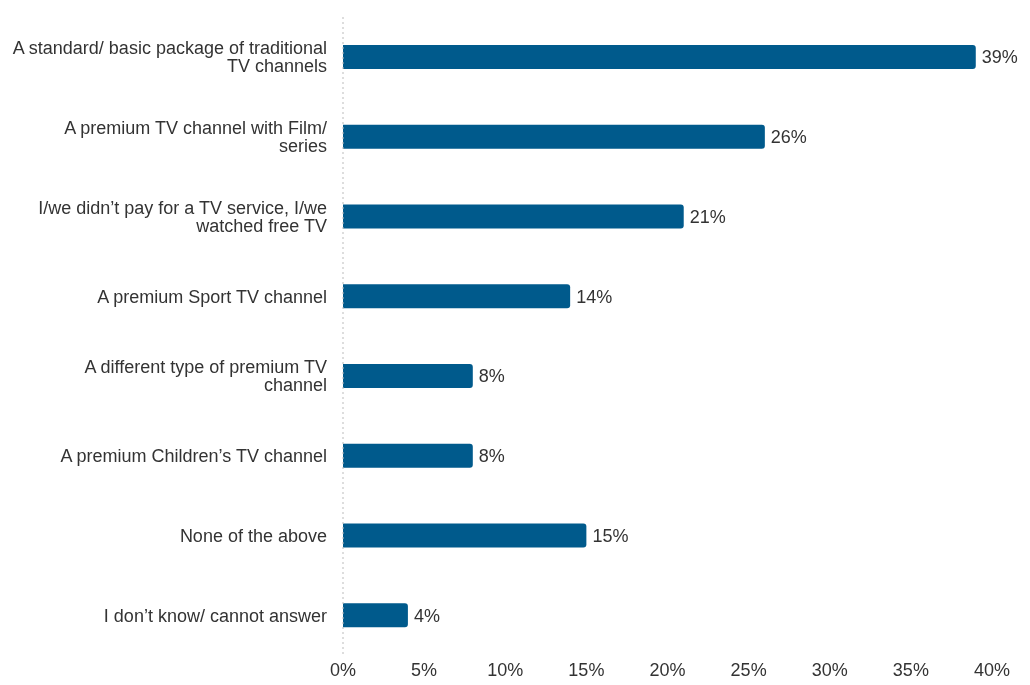  What do you see at coordinates (343, 669) in the screenshot?
I see `x-tick-label: 0%` at bounding box center [343, 669].